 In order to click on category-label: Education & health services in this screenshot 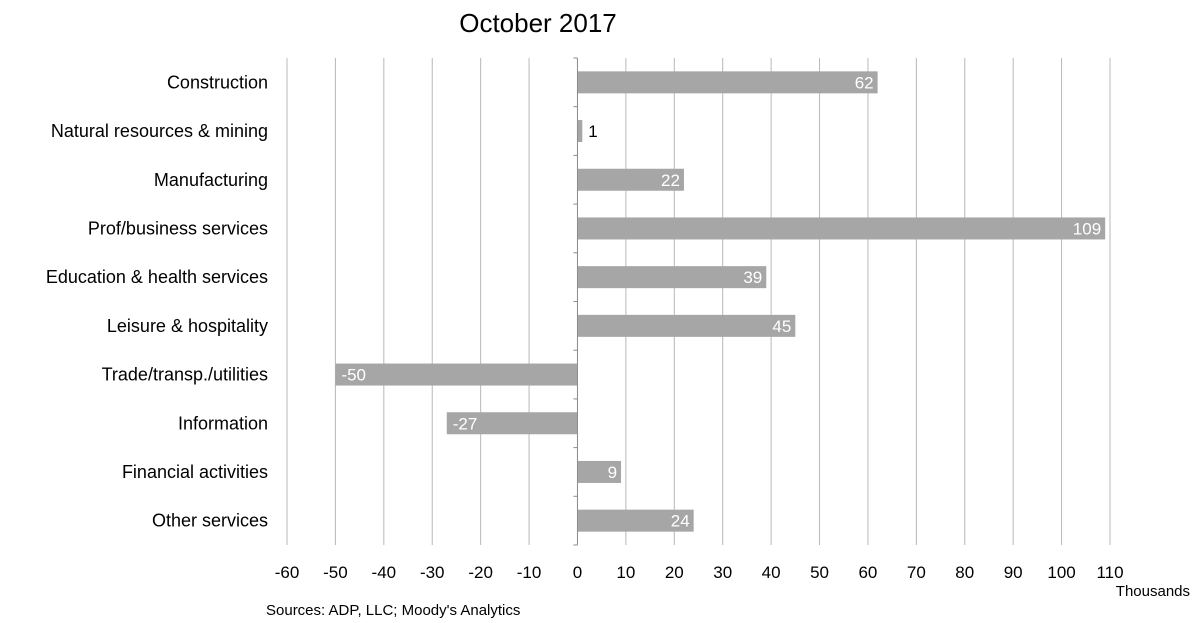, I will do `click(157, 277)`.